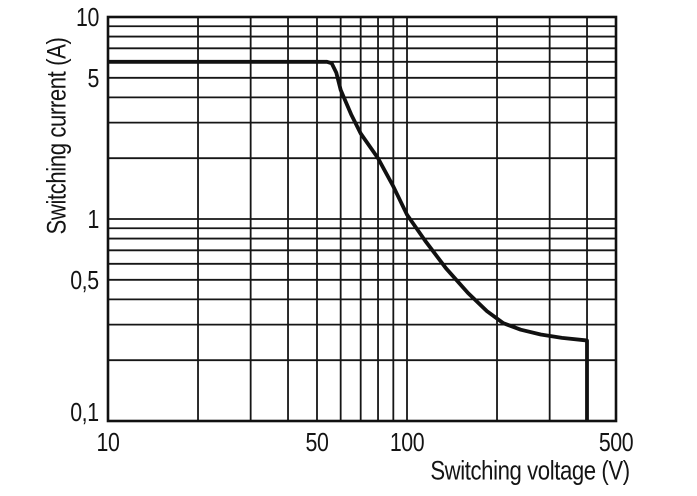 This screenshot has height=496, width=697. I want to click on y-tick-label: 0,5, so click(85, 279).